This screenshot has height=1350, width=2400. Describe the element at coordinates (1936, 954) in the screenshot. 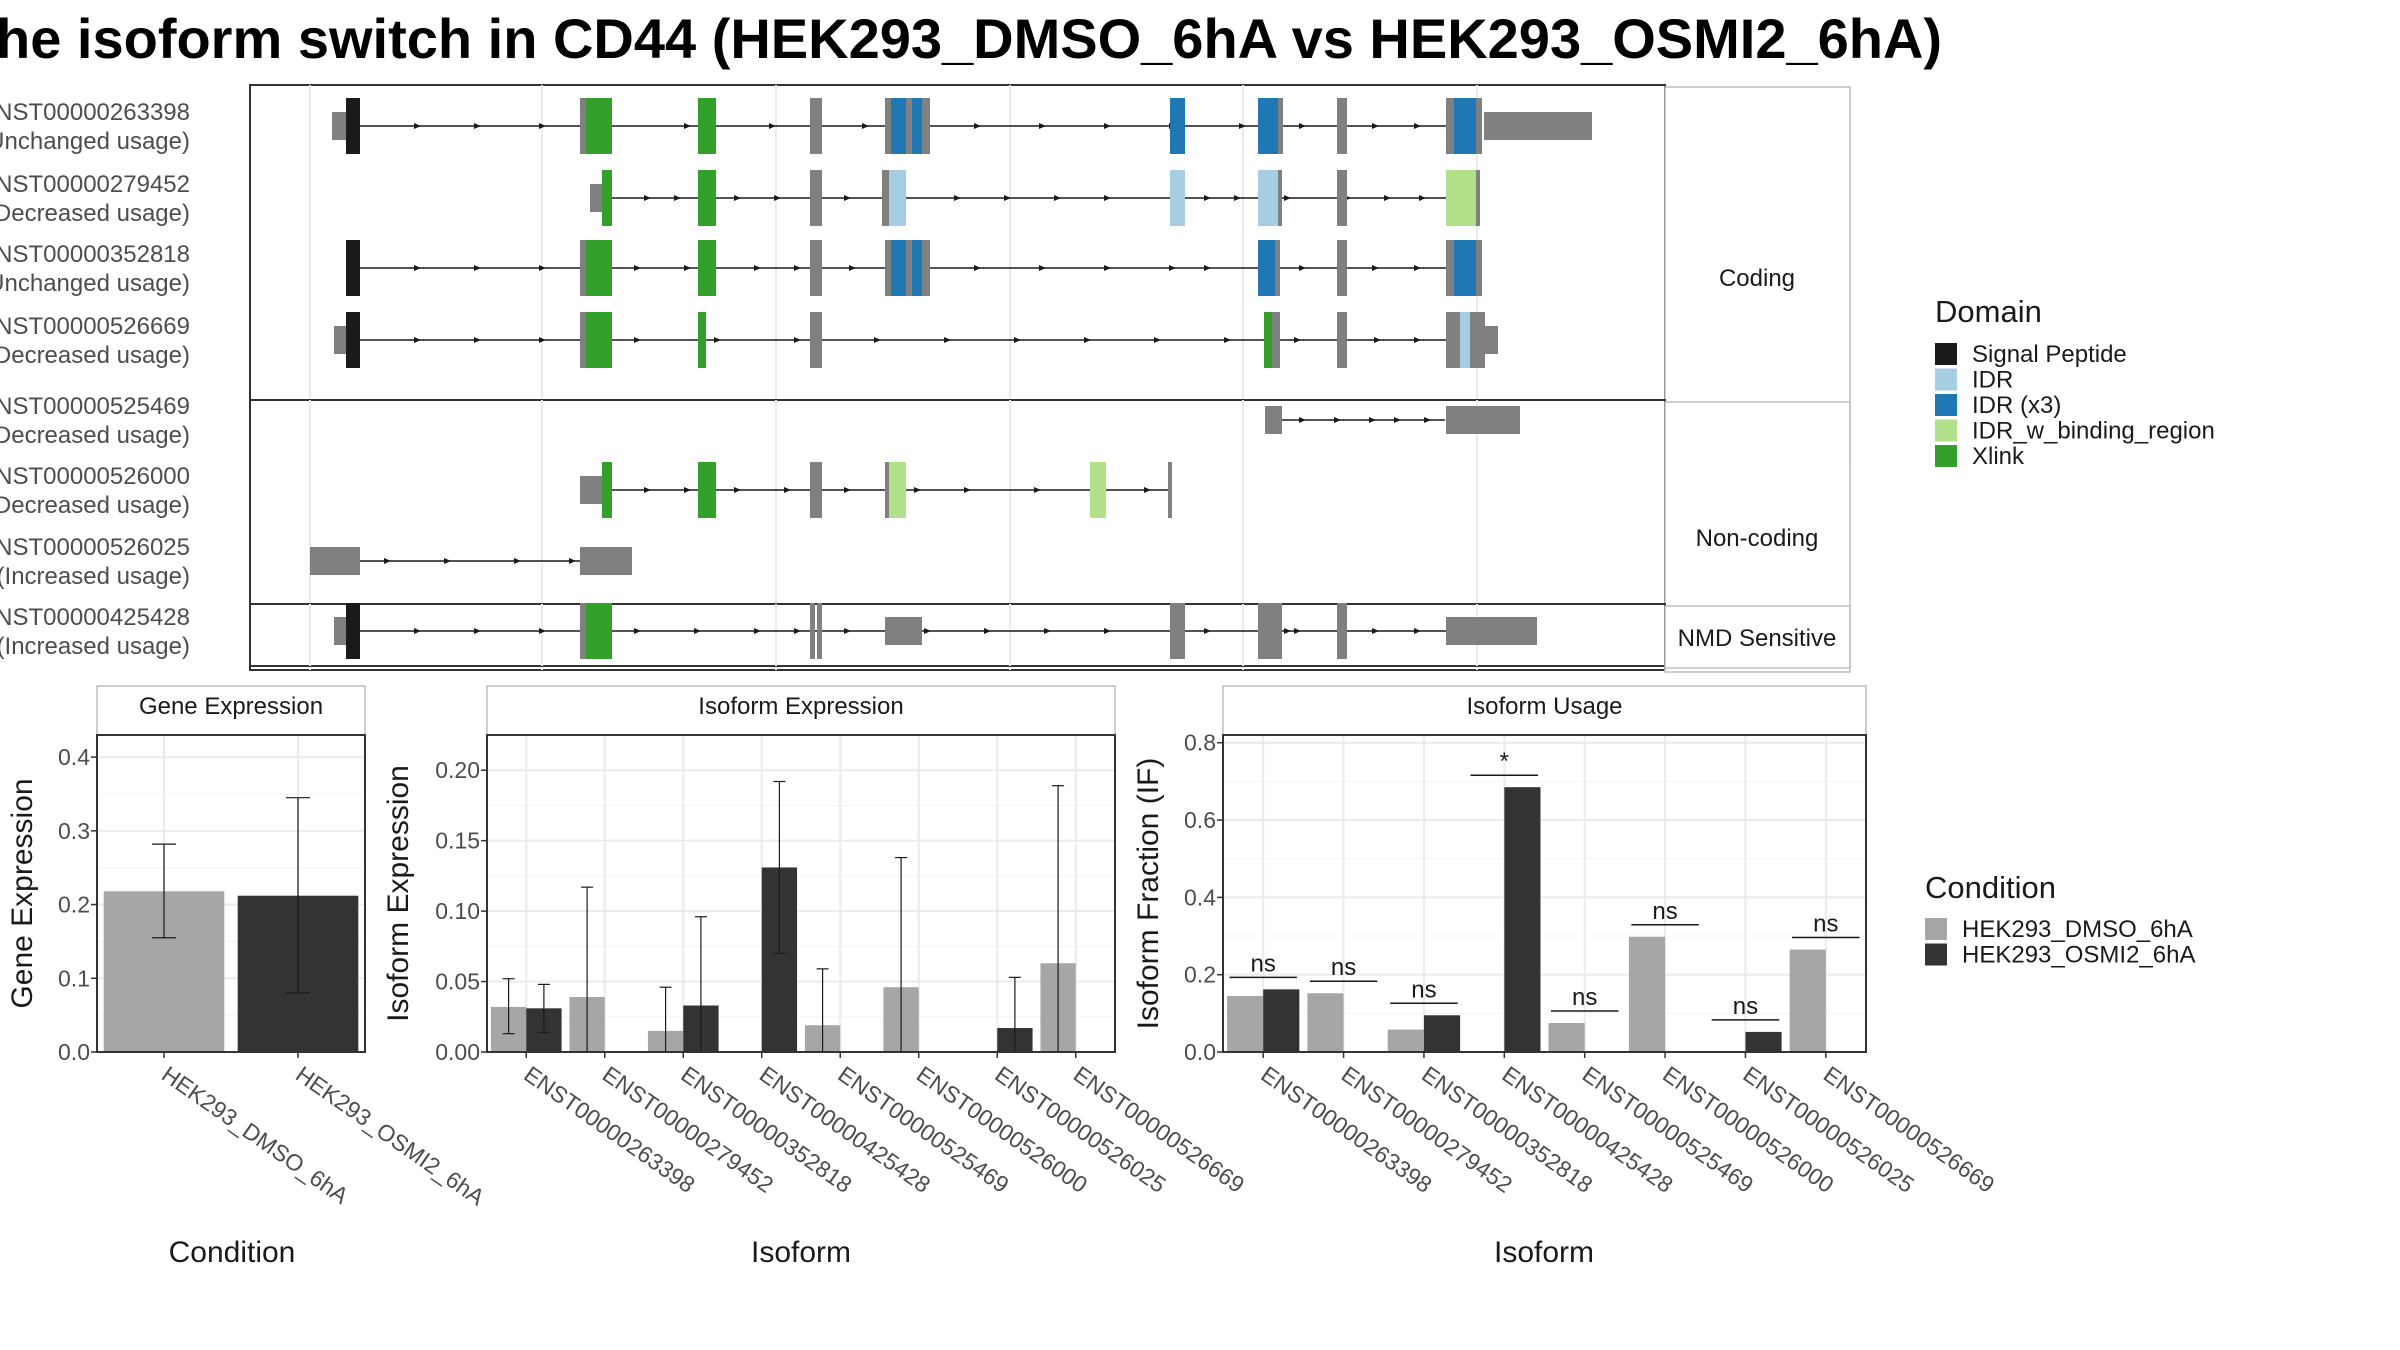

I see `condition-legend-swatch` at that location.